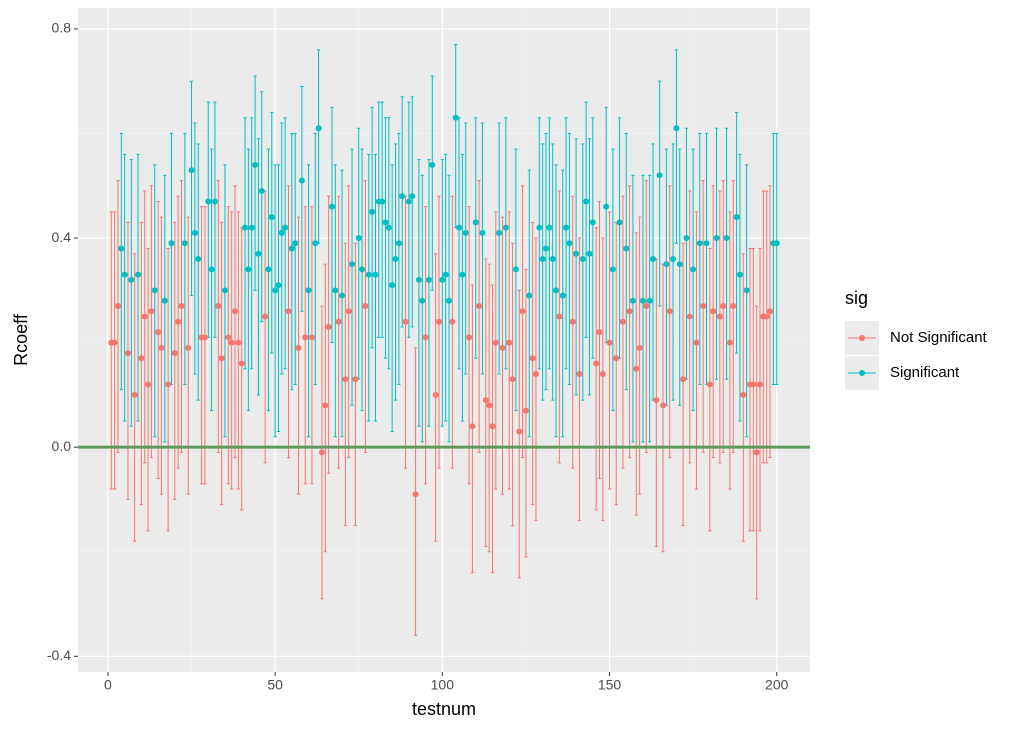 Image resolution: width=1024 pixels, height=731 pixels. I want to click on legend-title: sig, so click(856, 298).